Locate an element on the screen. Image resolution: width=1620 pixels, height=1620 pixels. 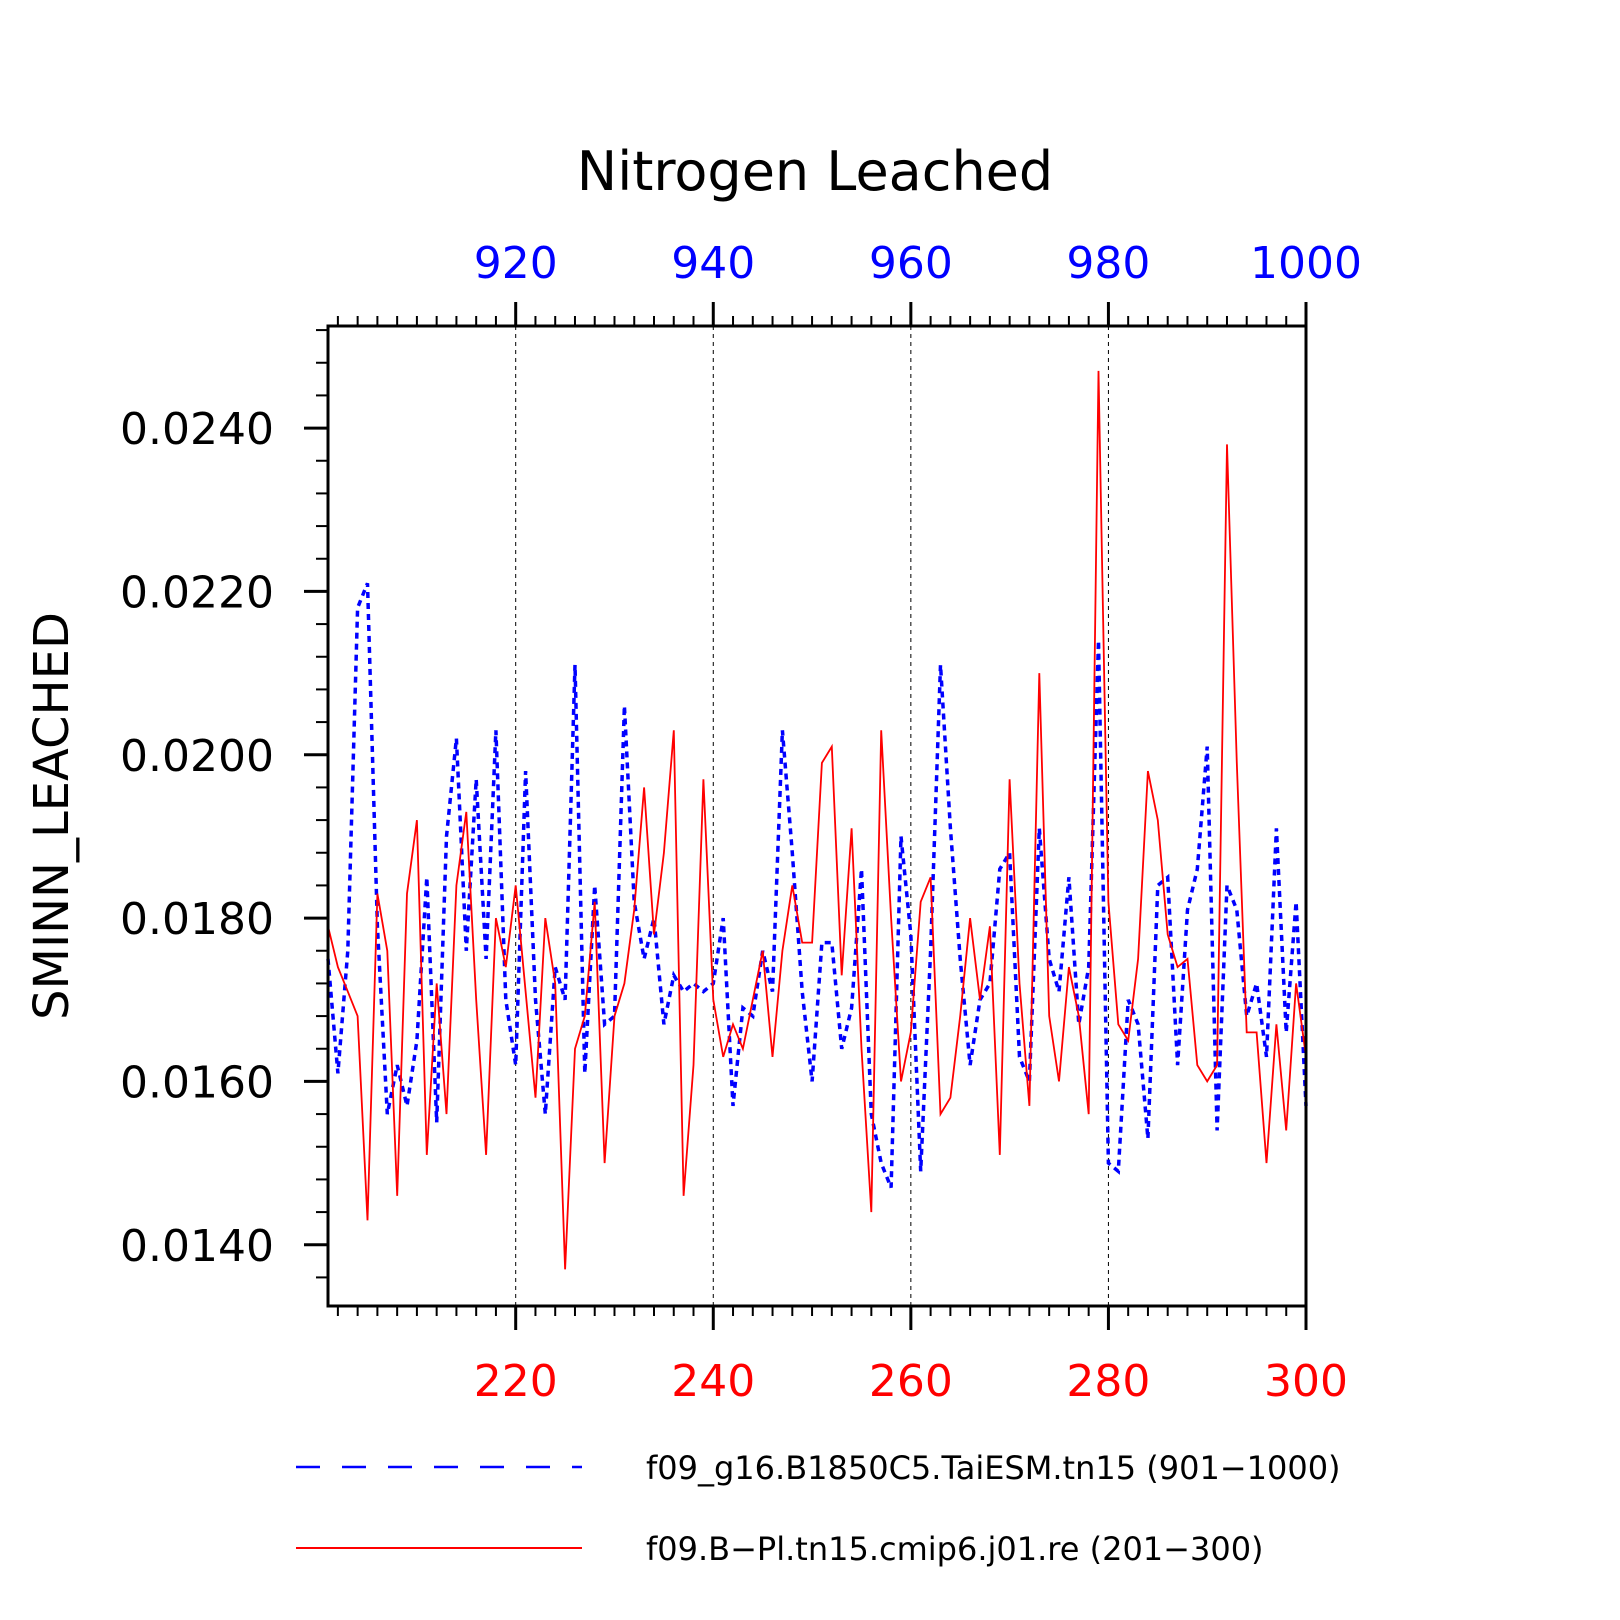
x-bottom-tick-label: 220 is located at coordinates (516, 1381).